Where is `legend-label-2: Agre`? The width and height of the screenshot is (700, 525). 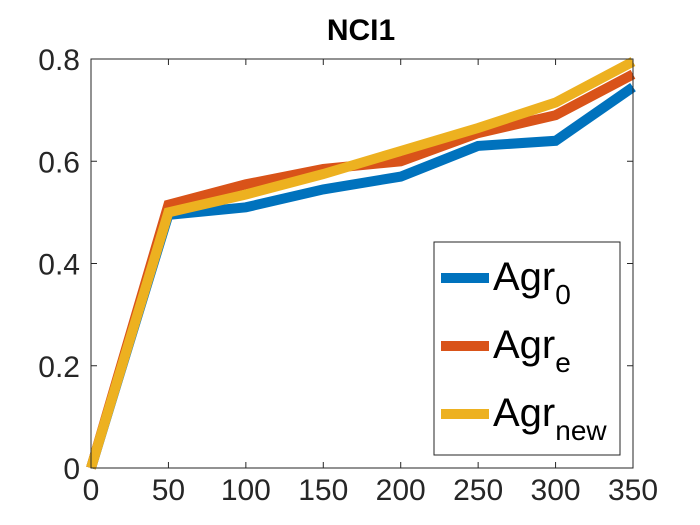
legend-label-2: Agre is located at coordinates (532, 350).